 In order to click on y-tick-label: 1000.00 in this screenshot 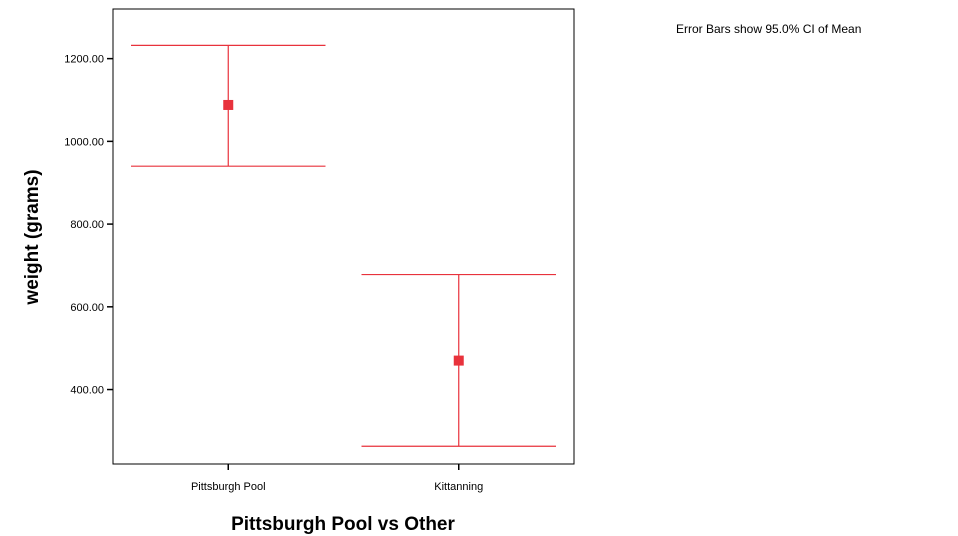, I will do `click(84, 142)`.